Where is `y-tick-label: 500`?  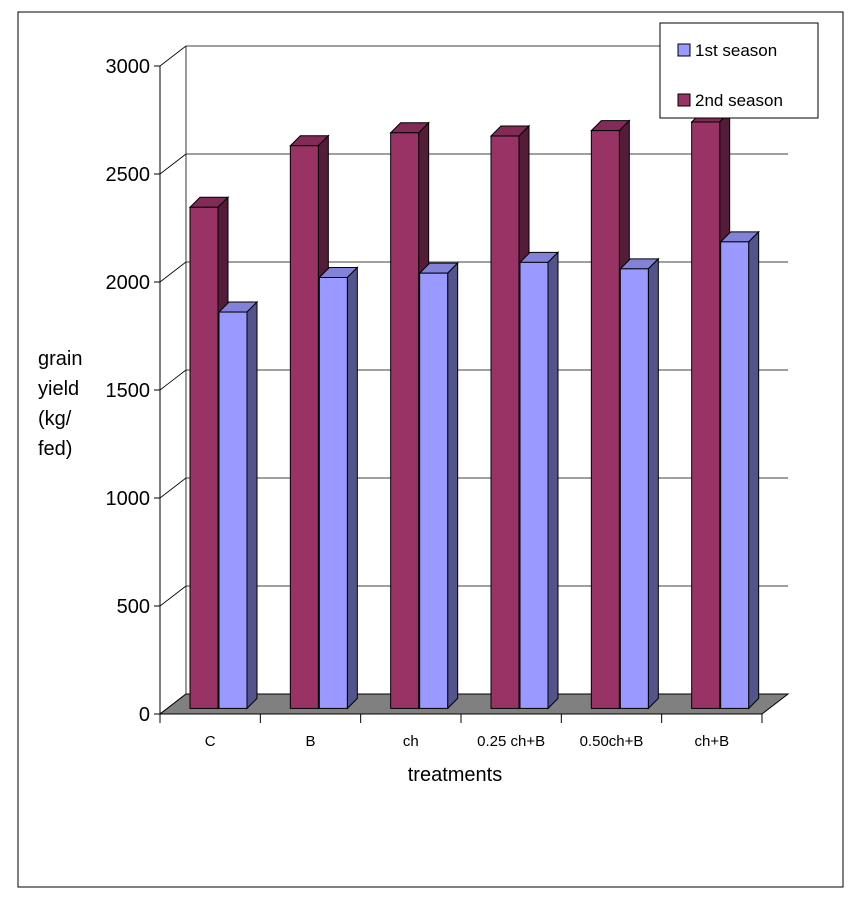 y-tick-label: 500 is located at coordinates (133, 607).